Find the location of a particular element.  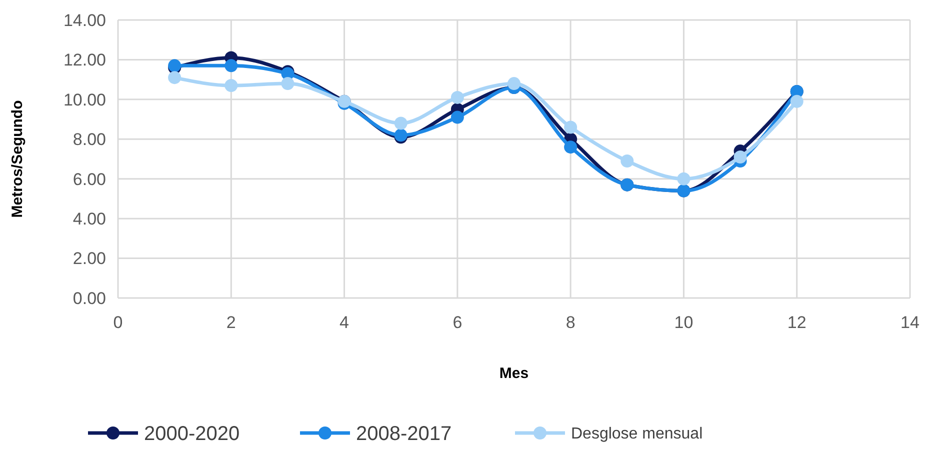

x-tick-label: 0 is located at coordinates (118, 322).